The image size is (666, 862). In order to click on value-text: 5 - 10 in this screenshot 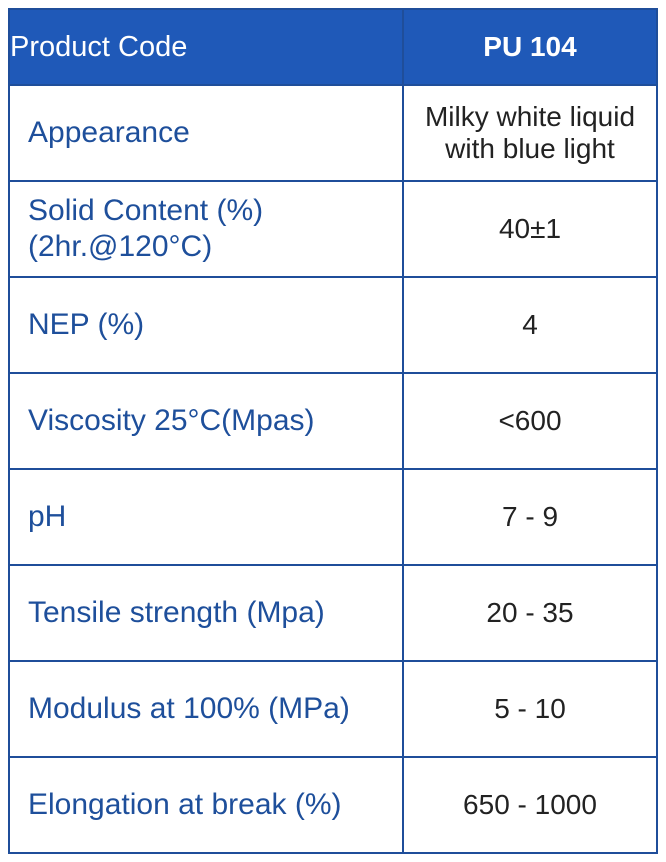, I will do `click(530, 708)`.